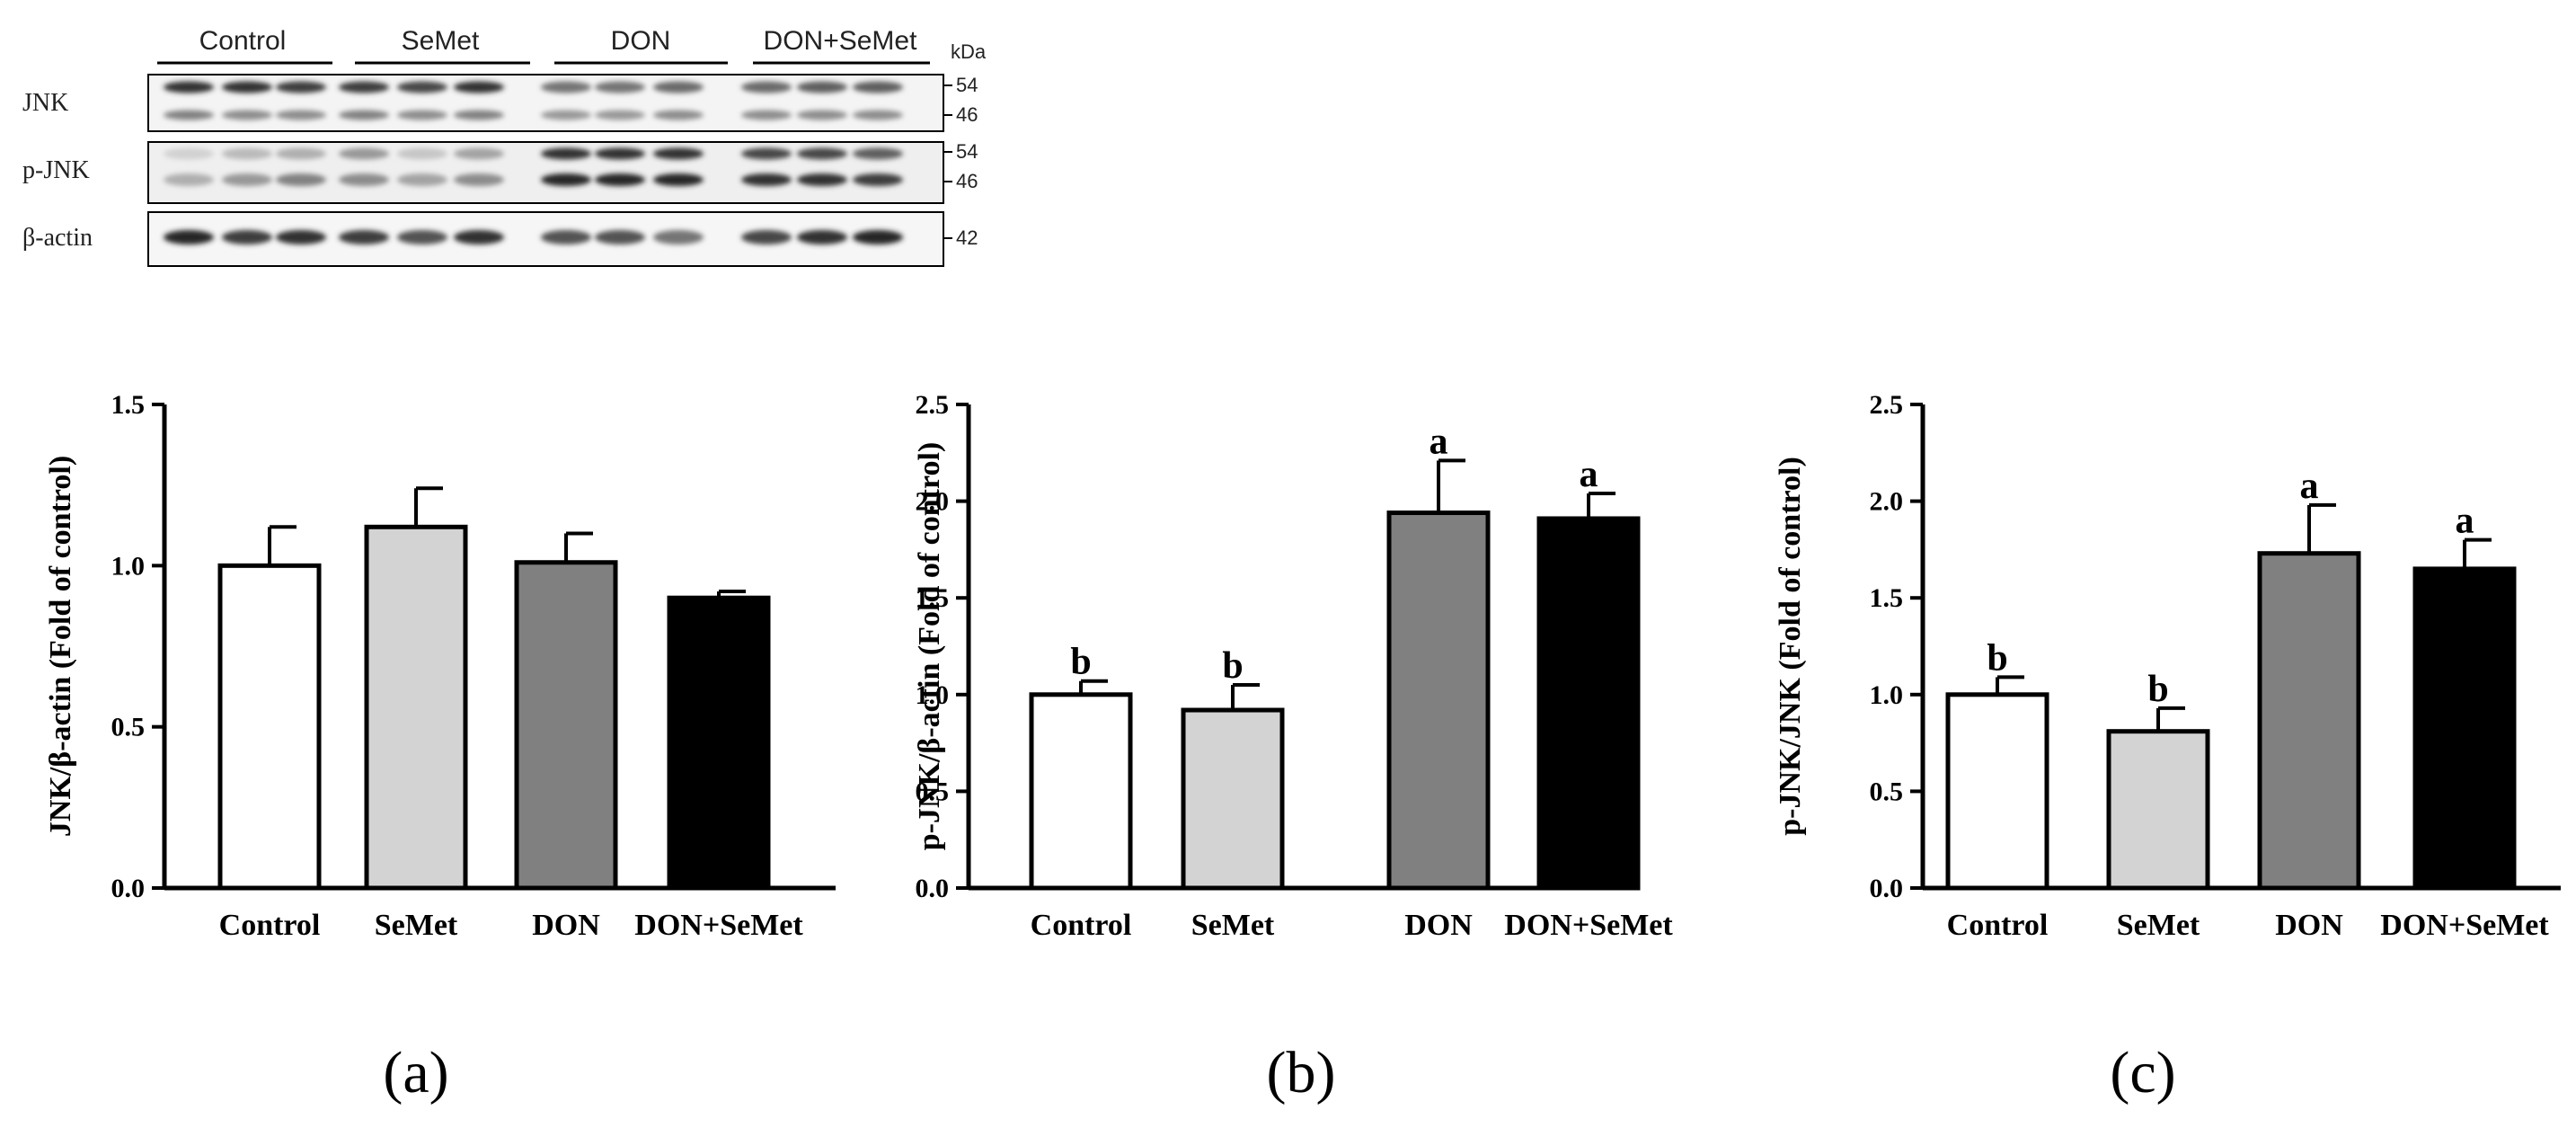  What do you see at coordinates (58, 238) in the screenshot?
I see `blot-row-label: β-actin` at bounding box center [58, 238].